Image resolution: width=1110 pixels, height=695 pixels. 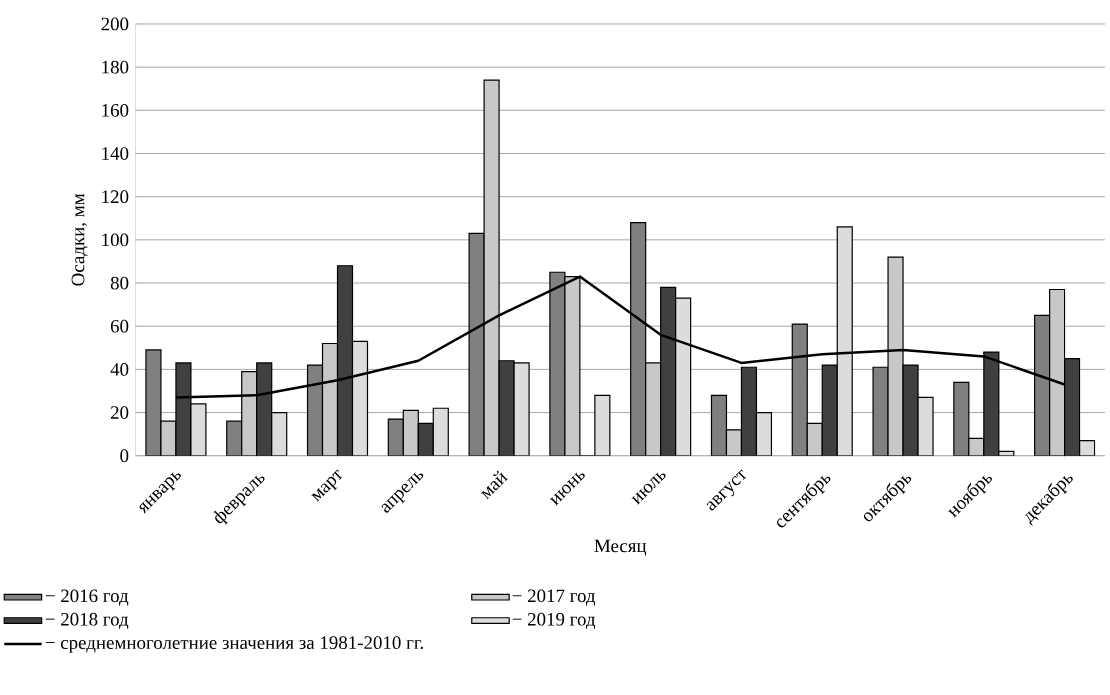 What do you see at coordinates (115, 67) in the screenshot?
I see `y-tick-label: 180` at bounding box center [115, 67].